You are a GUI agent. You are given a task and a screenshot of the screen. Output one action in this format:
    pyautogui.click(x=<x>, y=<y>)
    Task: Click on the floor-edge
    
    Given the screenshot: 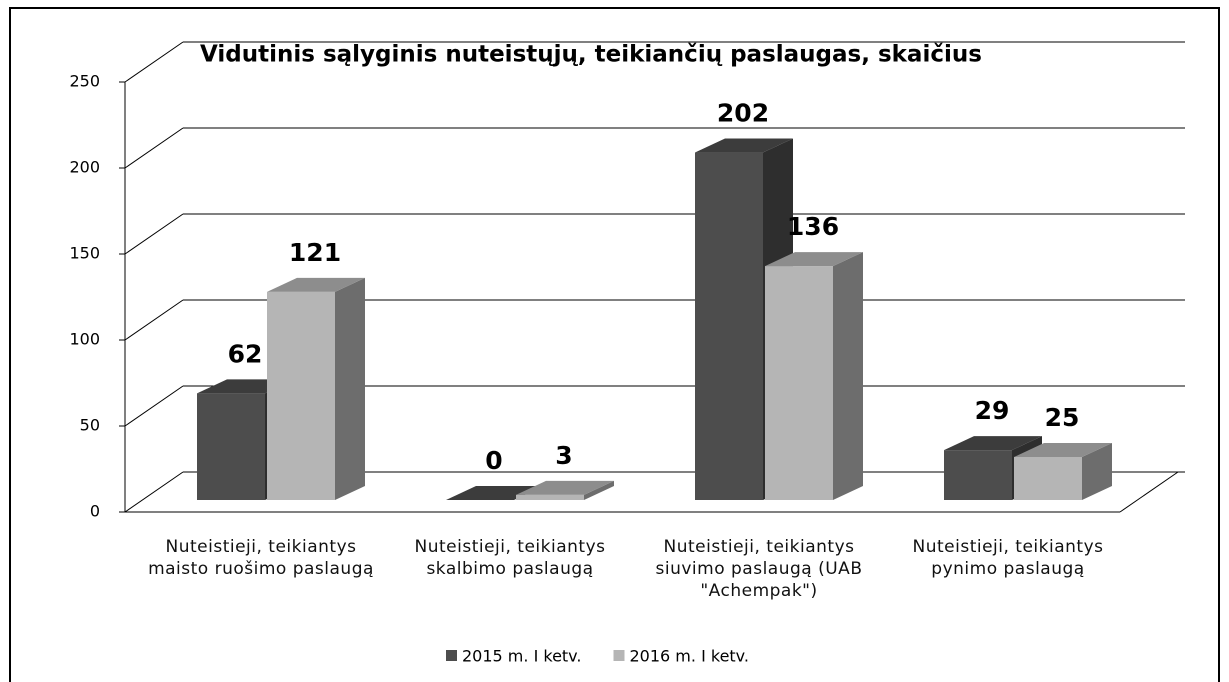 What is the action you would take?
    pyautogui.click(x=1149, y=492)
    